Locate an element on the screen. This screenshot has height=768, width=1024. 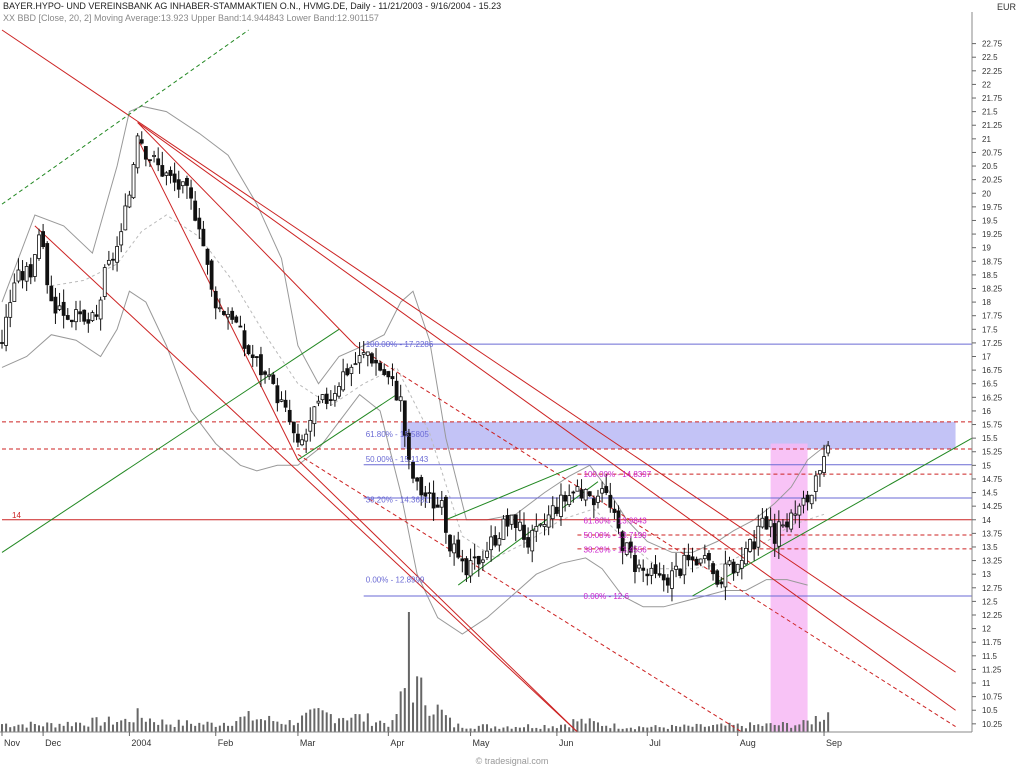
y-tick-label: 21.25 is located at coordinates (992, 125).